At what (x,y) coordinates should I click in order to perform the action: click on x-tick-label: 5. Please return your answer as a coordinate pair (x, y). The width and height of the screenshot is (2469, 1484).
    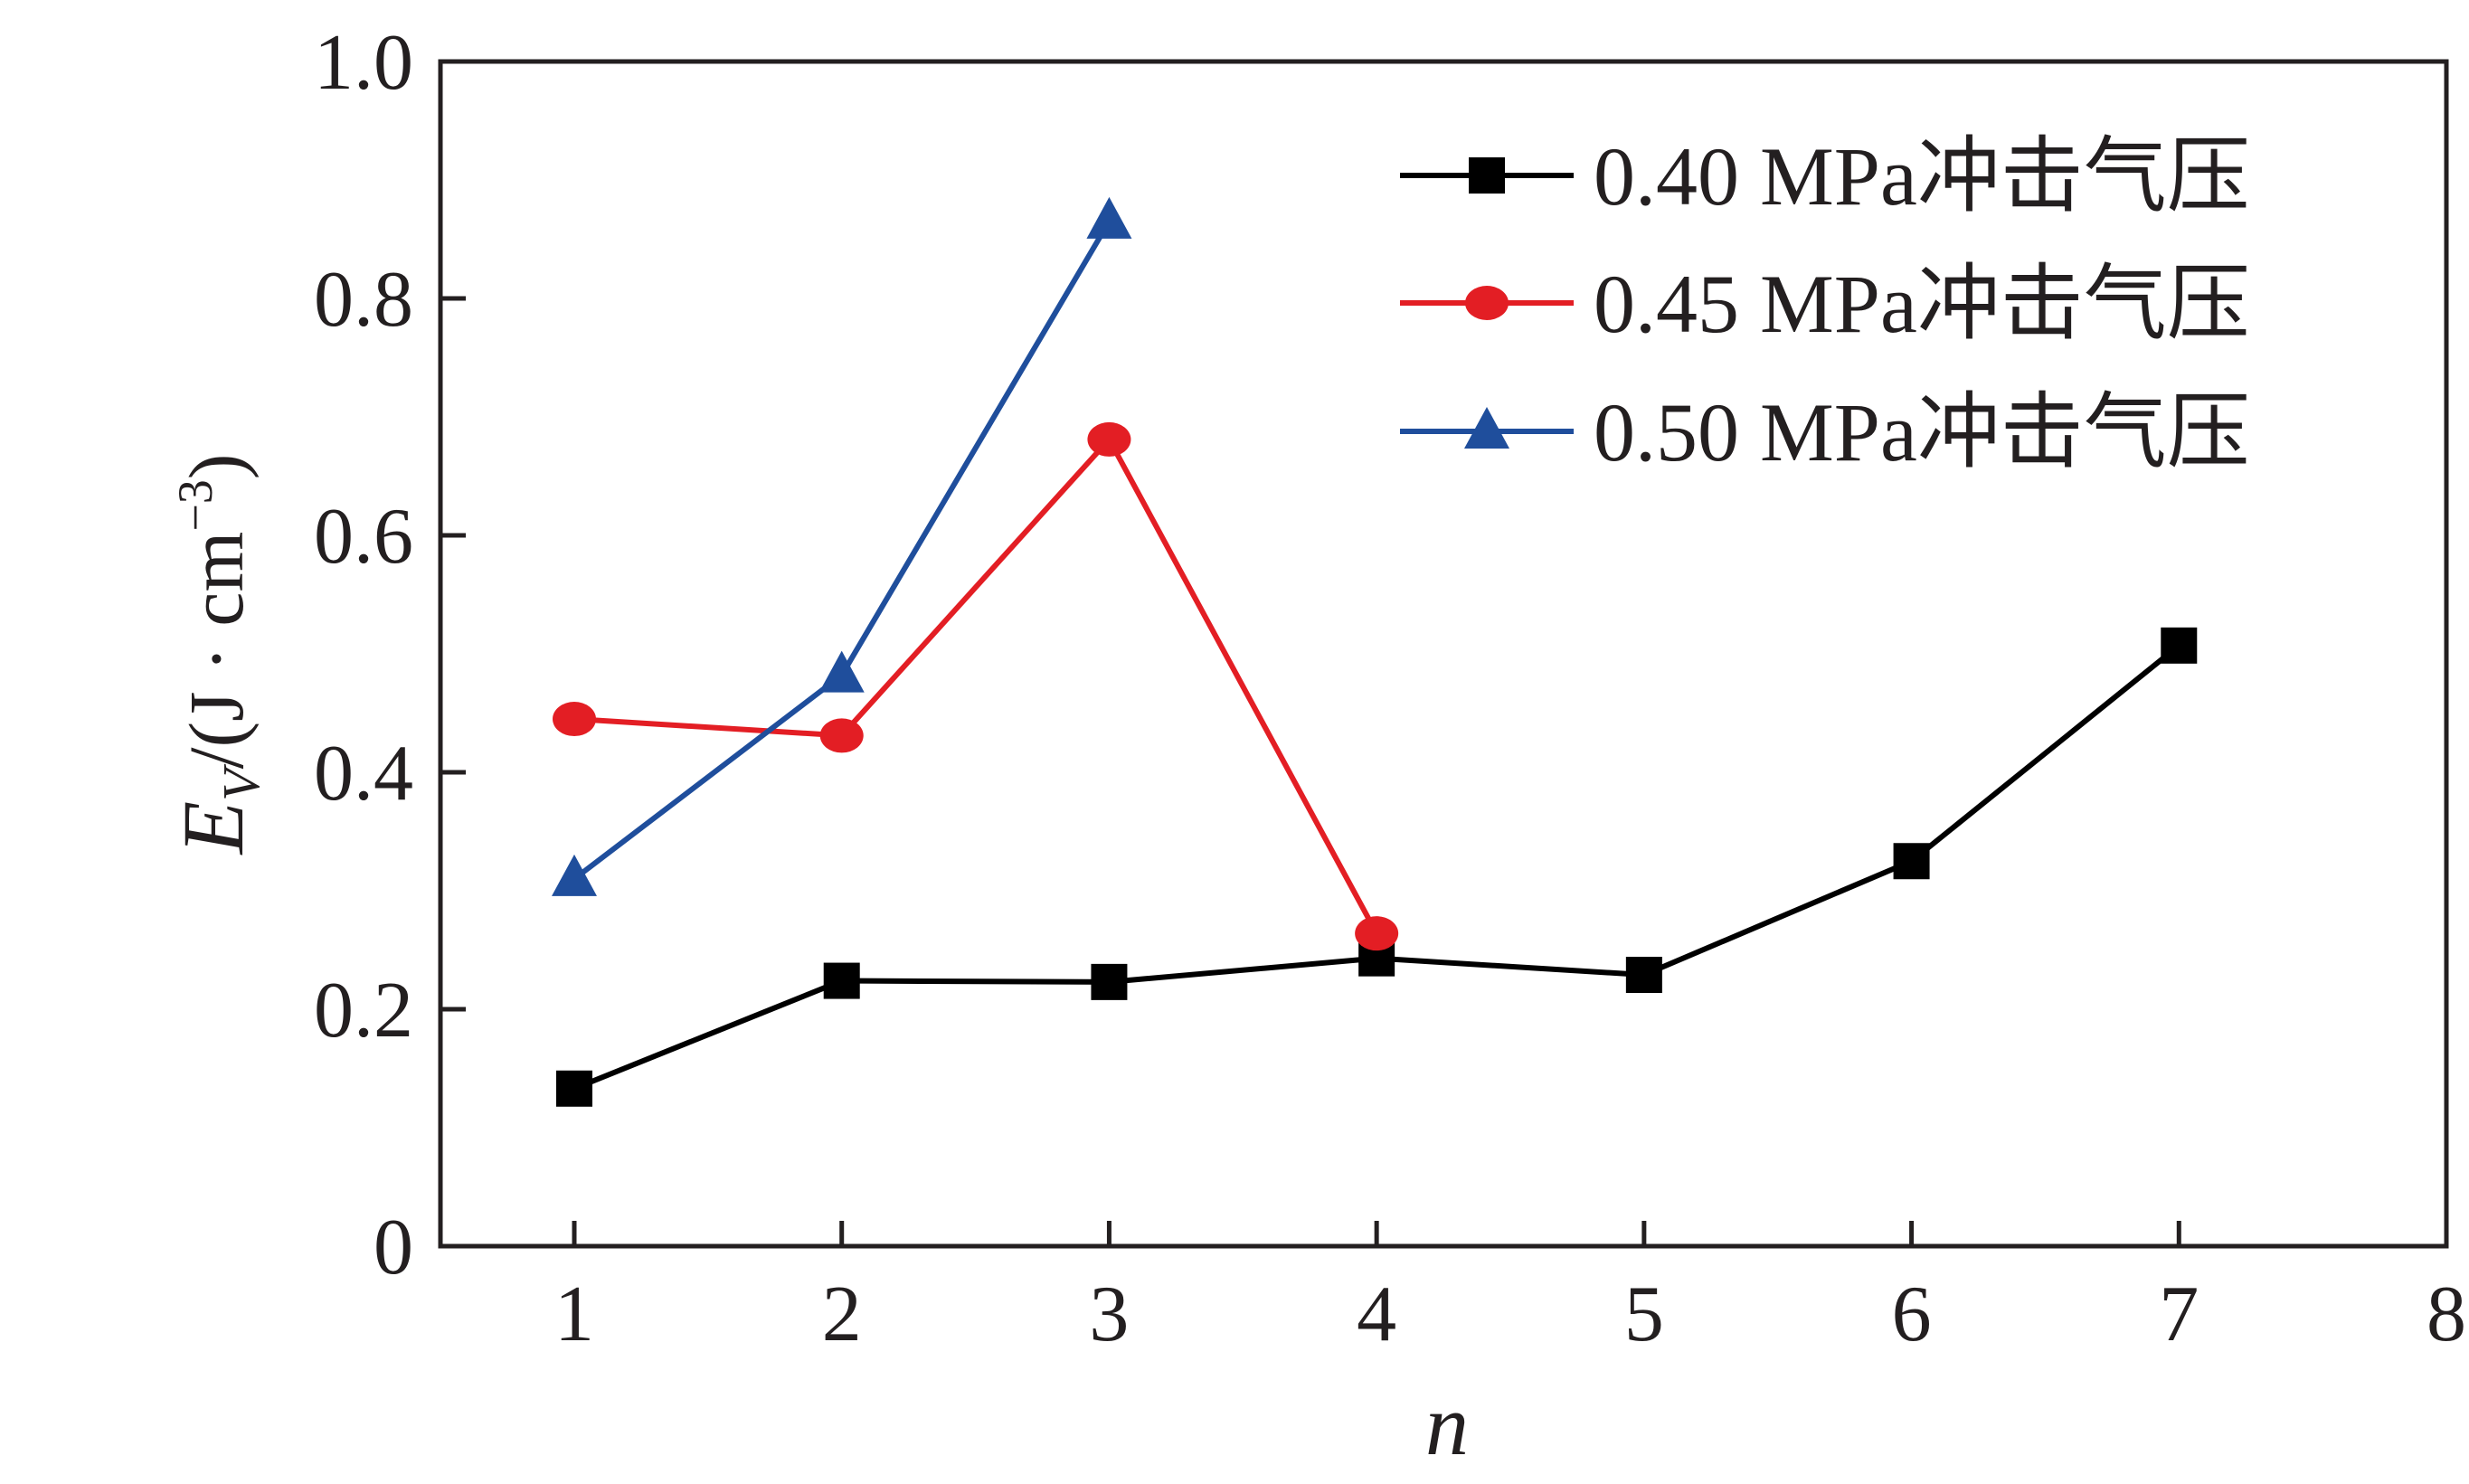
    Looking at the image, I should click on (1644, 1314).